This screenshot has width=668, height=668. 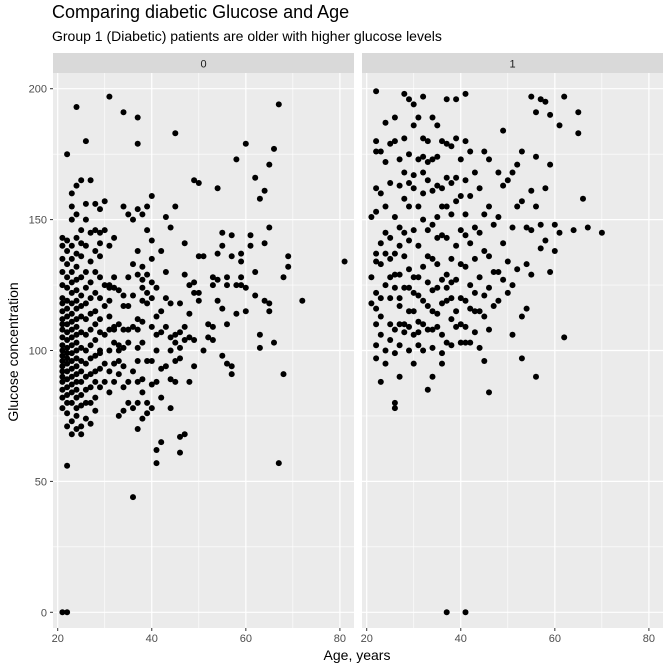 What do you see at coordinates (38, 90) in the screenshot?
I see `y-tick-label: 200` at bounding box center [38, 90].